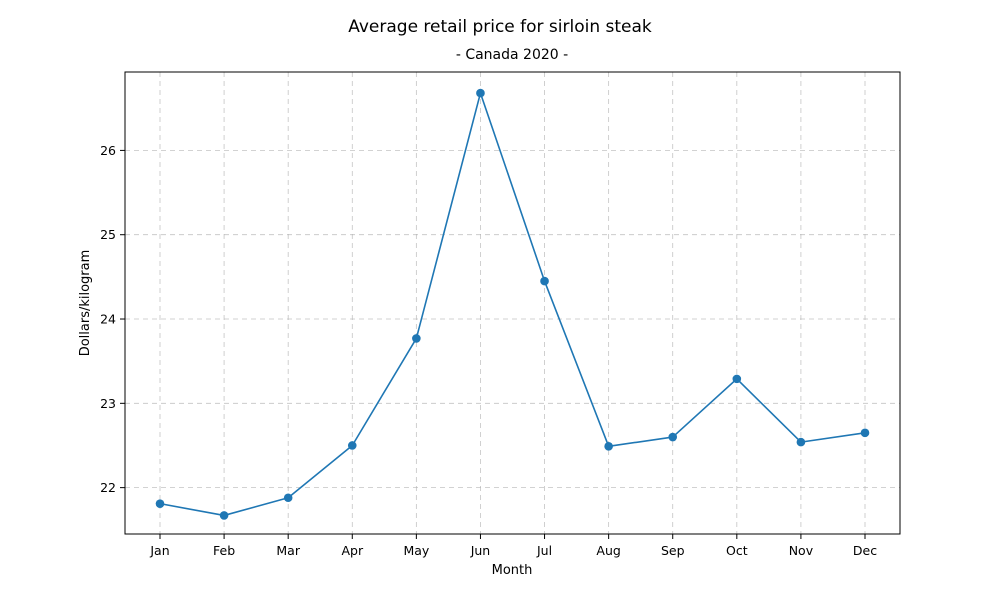 Image resolution: width=1000 pixels, height=600 pixels. I want to click on x-tick-label: Nov, so click(801, 550).